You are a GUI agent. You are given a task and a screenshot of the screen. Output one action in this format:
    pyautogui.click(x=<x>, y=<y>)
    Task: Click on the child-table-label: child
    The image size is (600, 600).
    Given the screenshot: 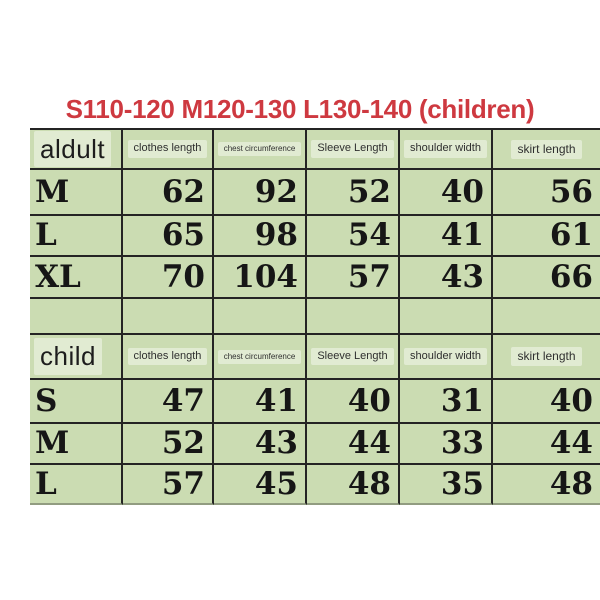 What is the action you would take?
    pyautogui.click(x=76, y=357)
    